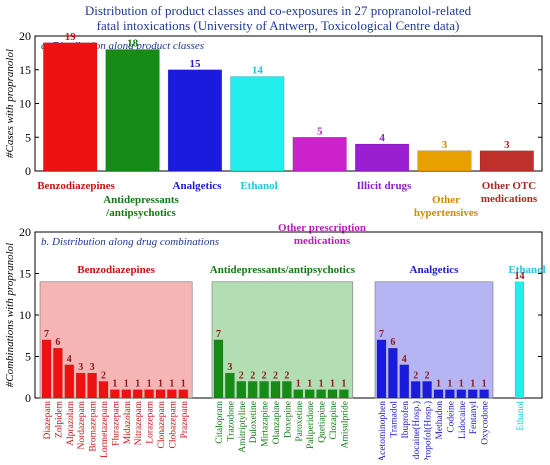 This screenshot has width=550, height=465. I want to click on panel-b-category-label: Doxepine, so click(288, 419).